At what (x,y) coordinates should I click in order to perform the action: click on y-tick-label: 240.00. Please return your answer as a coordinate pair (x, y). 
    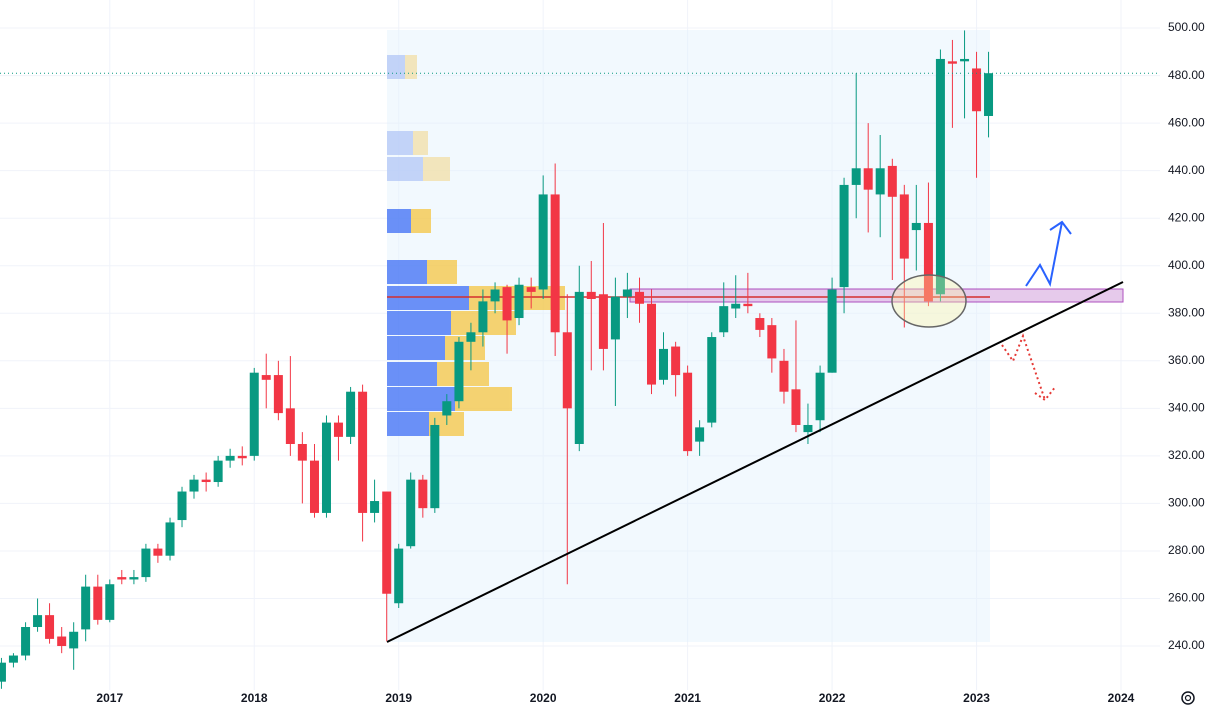
    Looking at the image, I should click on (1186, 645).